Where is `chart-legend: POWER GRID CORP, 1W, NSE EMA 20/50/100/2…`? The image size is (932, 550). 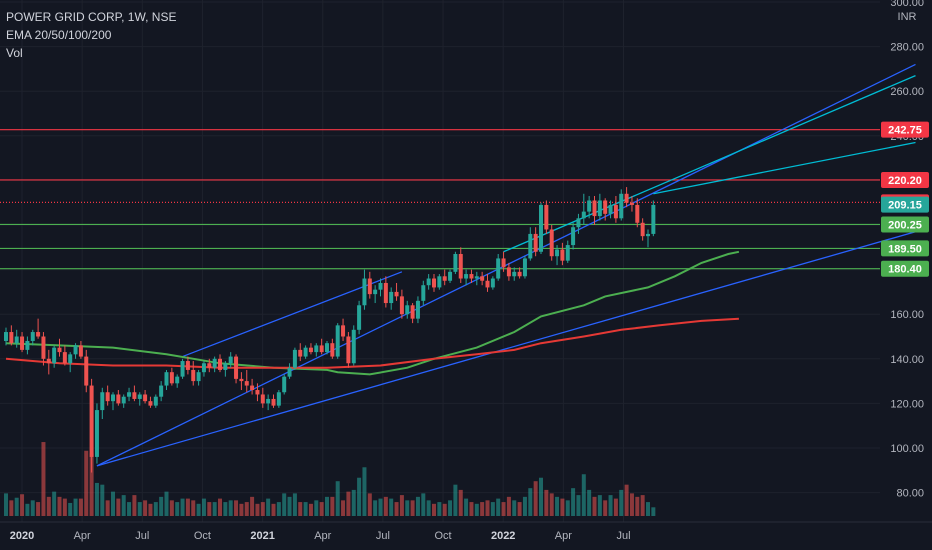
chart-legend: POWER GRID CORP, 1W, NSE EMA 20/50/100/2… is located at coordinates (91, 35).